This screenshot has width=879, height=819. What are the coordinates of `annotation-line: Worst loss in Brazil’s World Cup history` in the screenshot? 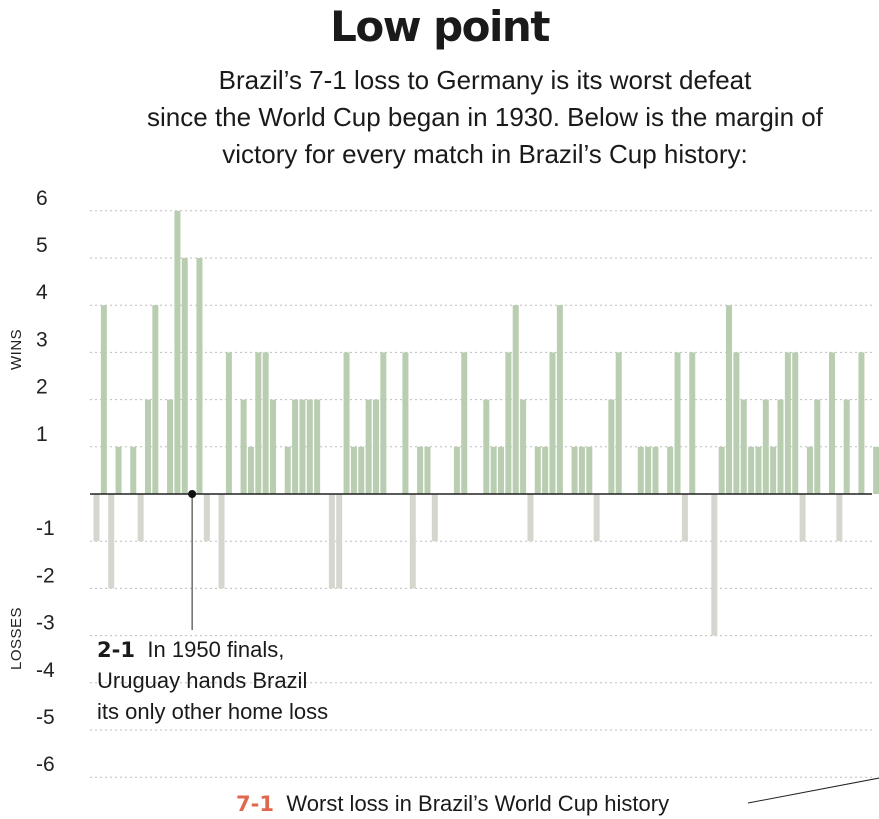 It's located at (477, 803).